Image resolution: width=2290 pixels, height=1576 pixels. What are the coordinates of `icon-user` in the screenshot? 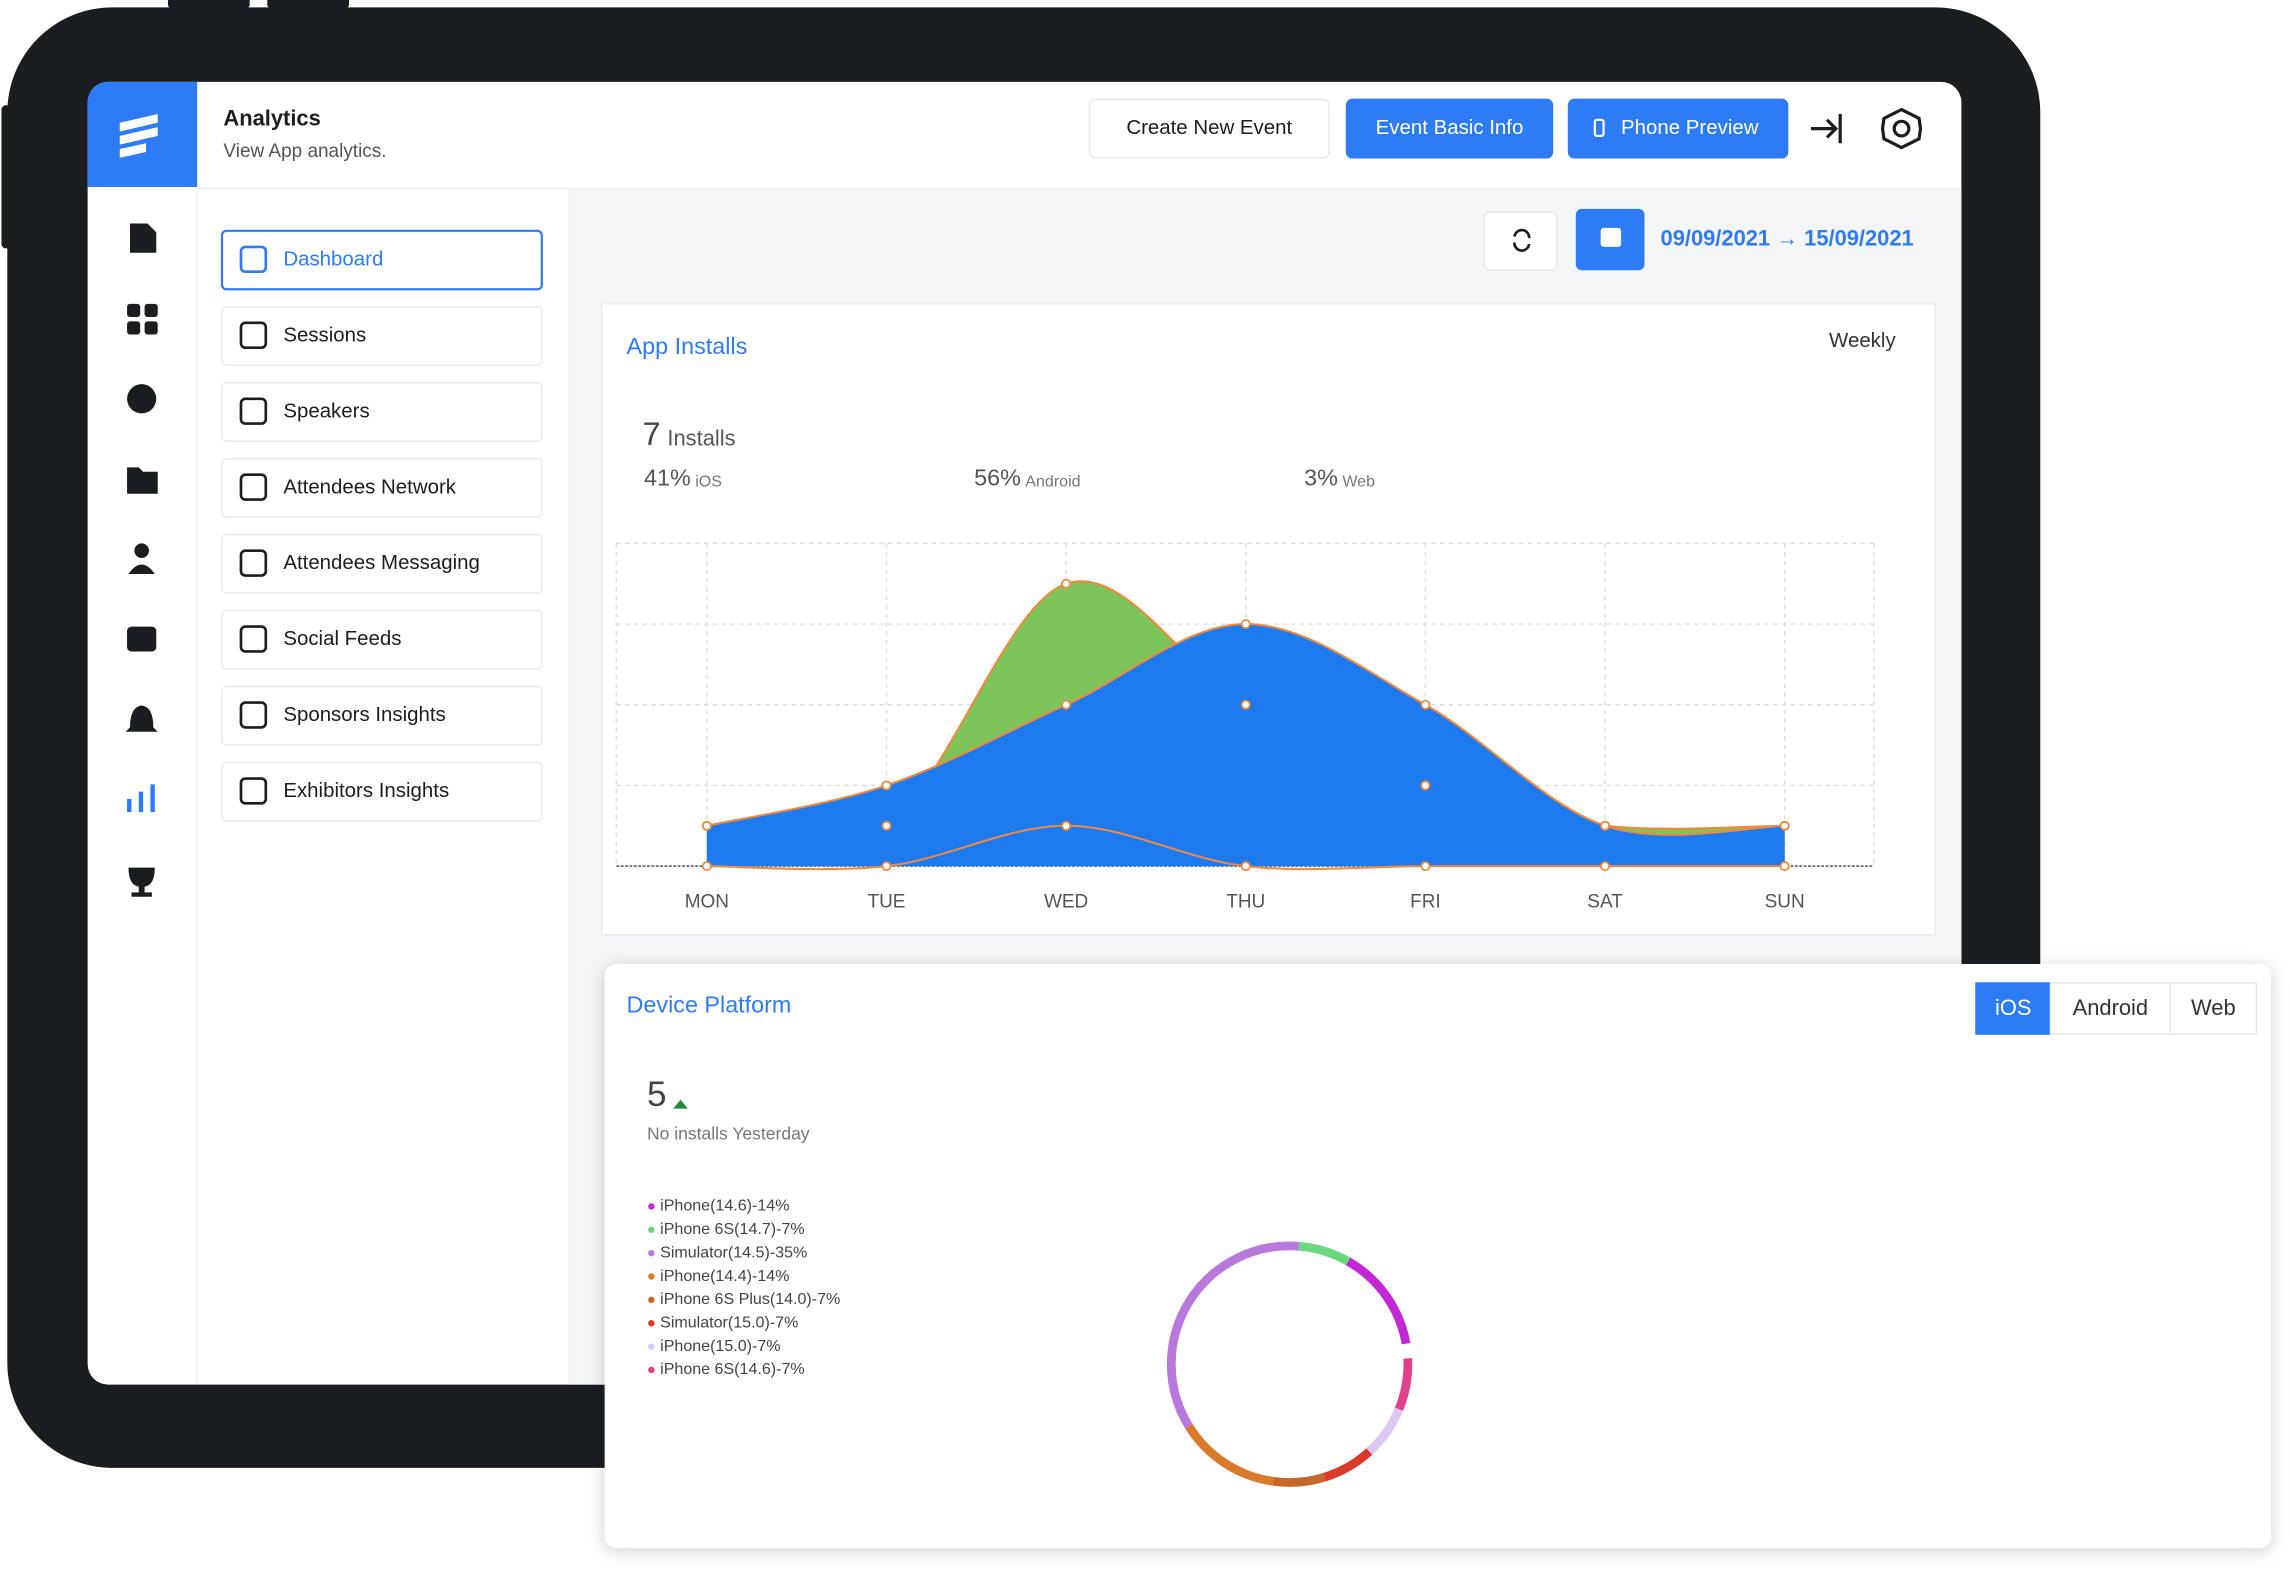 It's located at (141, 559).